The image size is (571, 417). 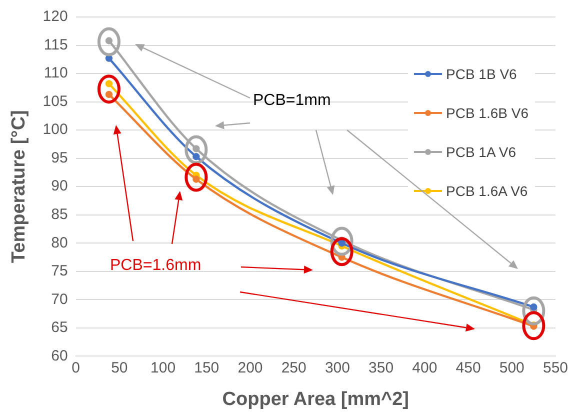 I want to click on y-tick-label: 90, so click(x=59, y=186).